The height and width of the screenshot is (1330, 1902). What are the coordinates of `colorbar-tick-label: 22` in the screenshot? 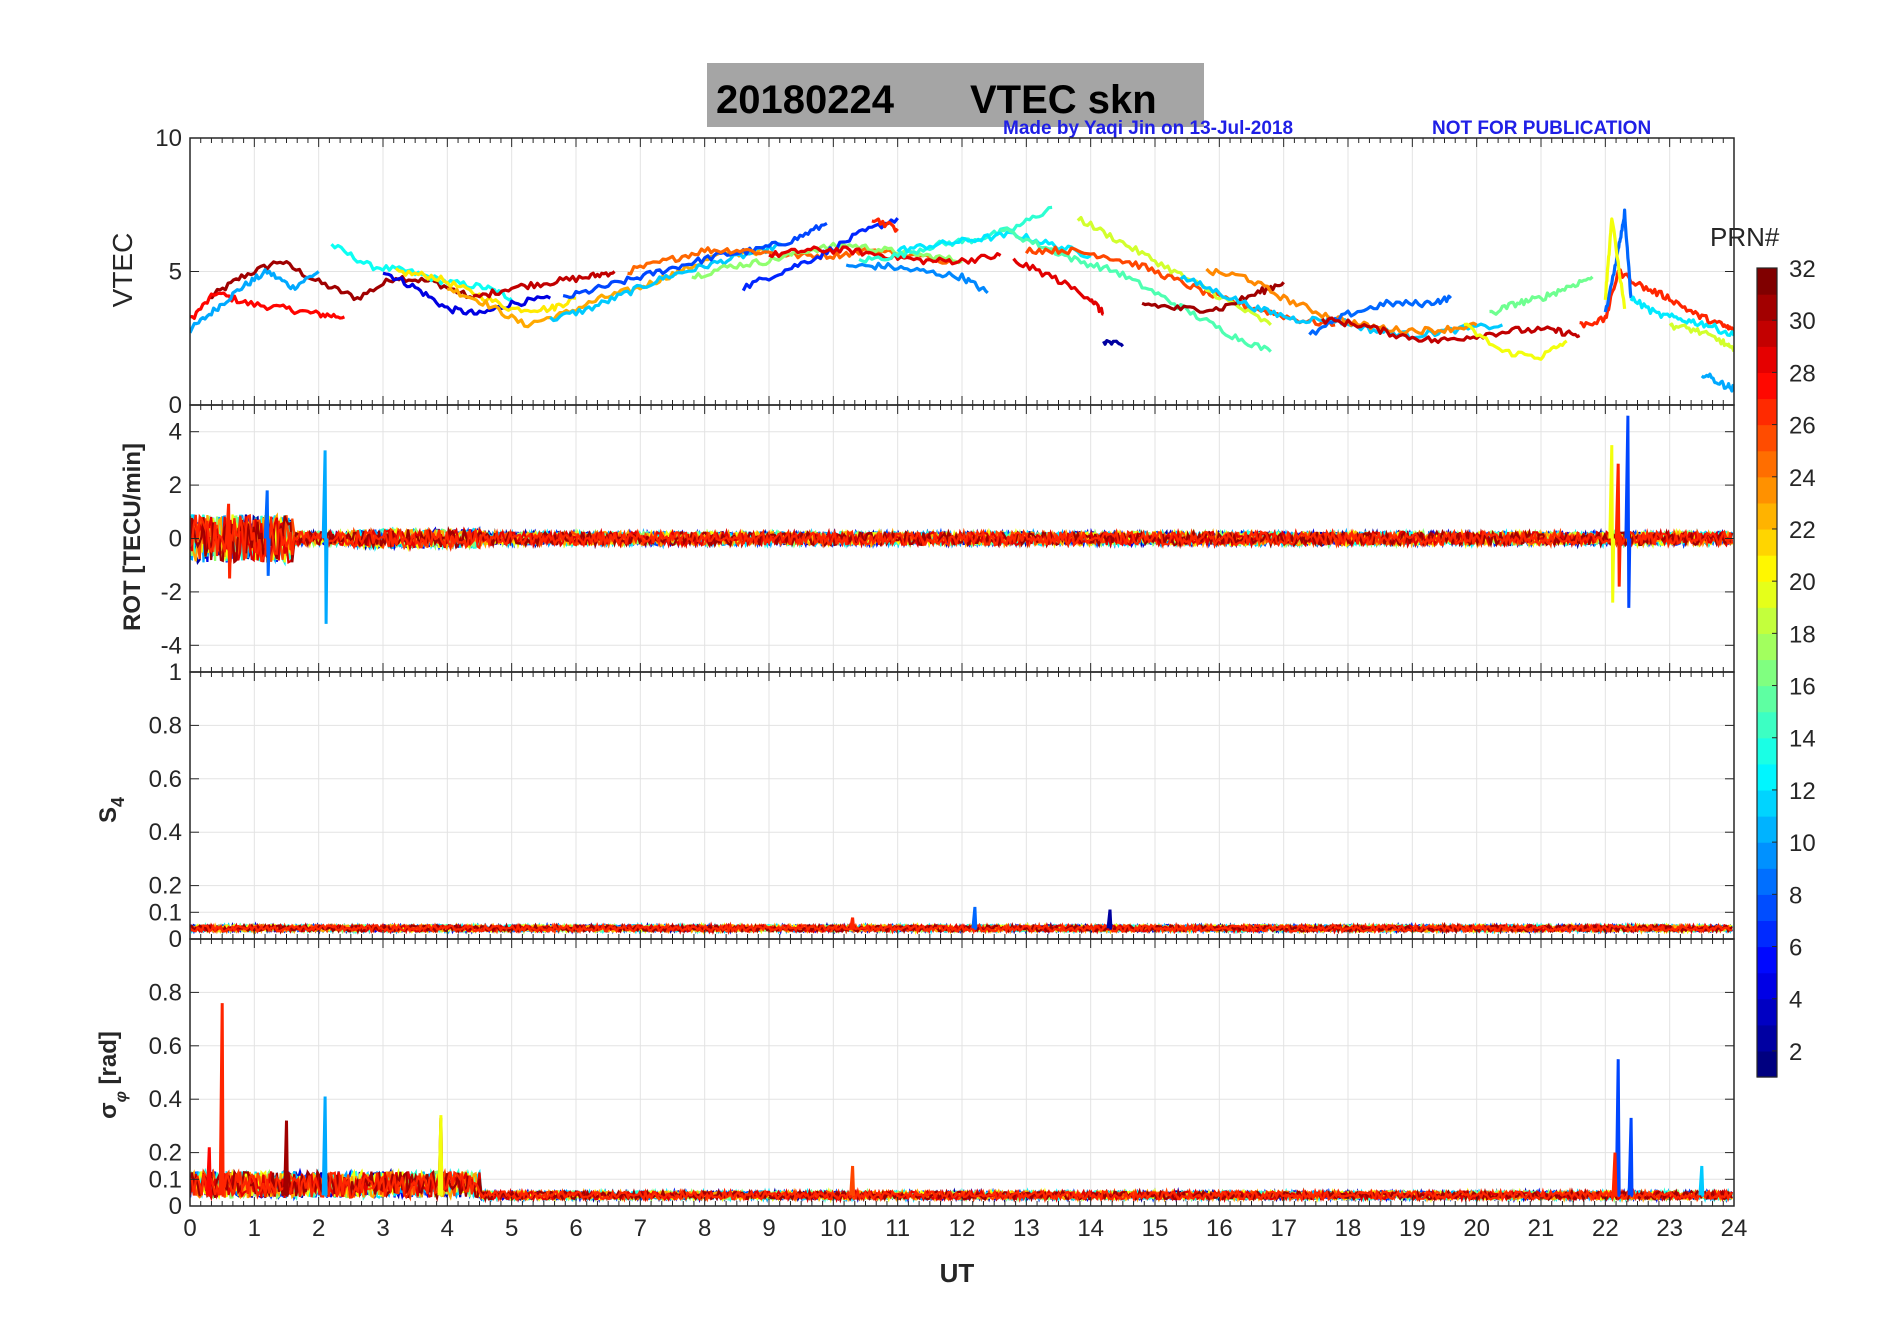 It's located at (1802, 530).